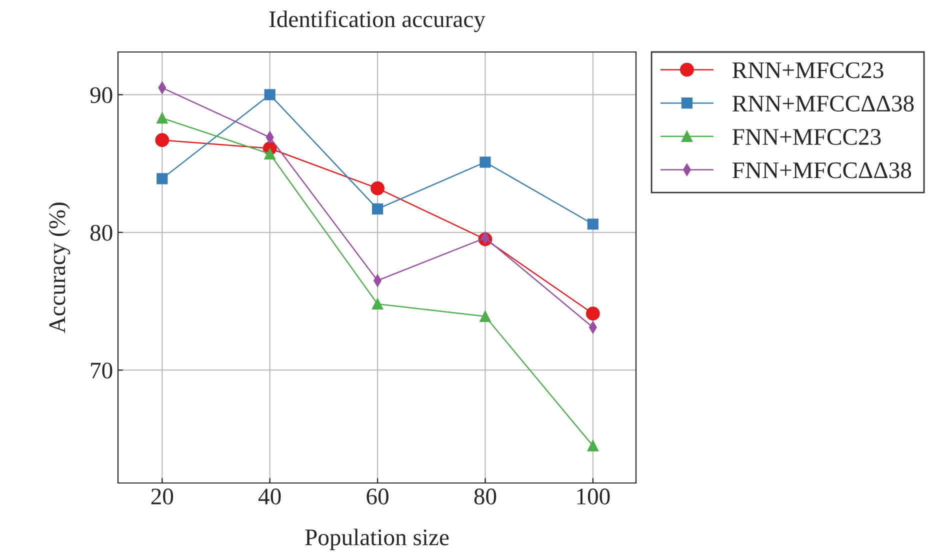  Describe the element at coordinates (808, 70) in the screenshot. I see `legend-label: RNN+MFCC23` at that location.